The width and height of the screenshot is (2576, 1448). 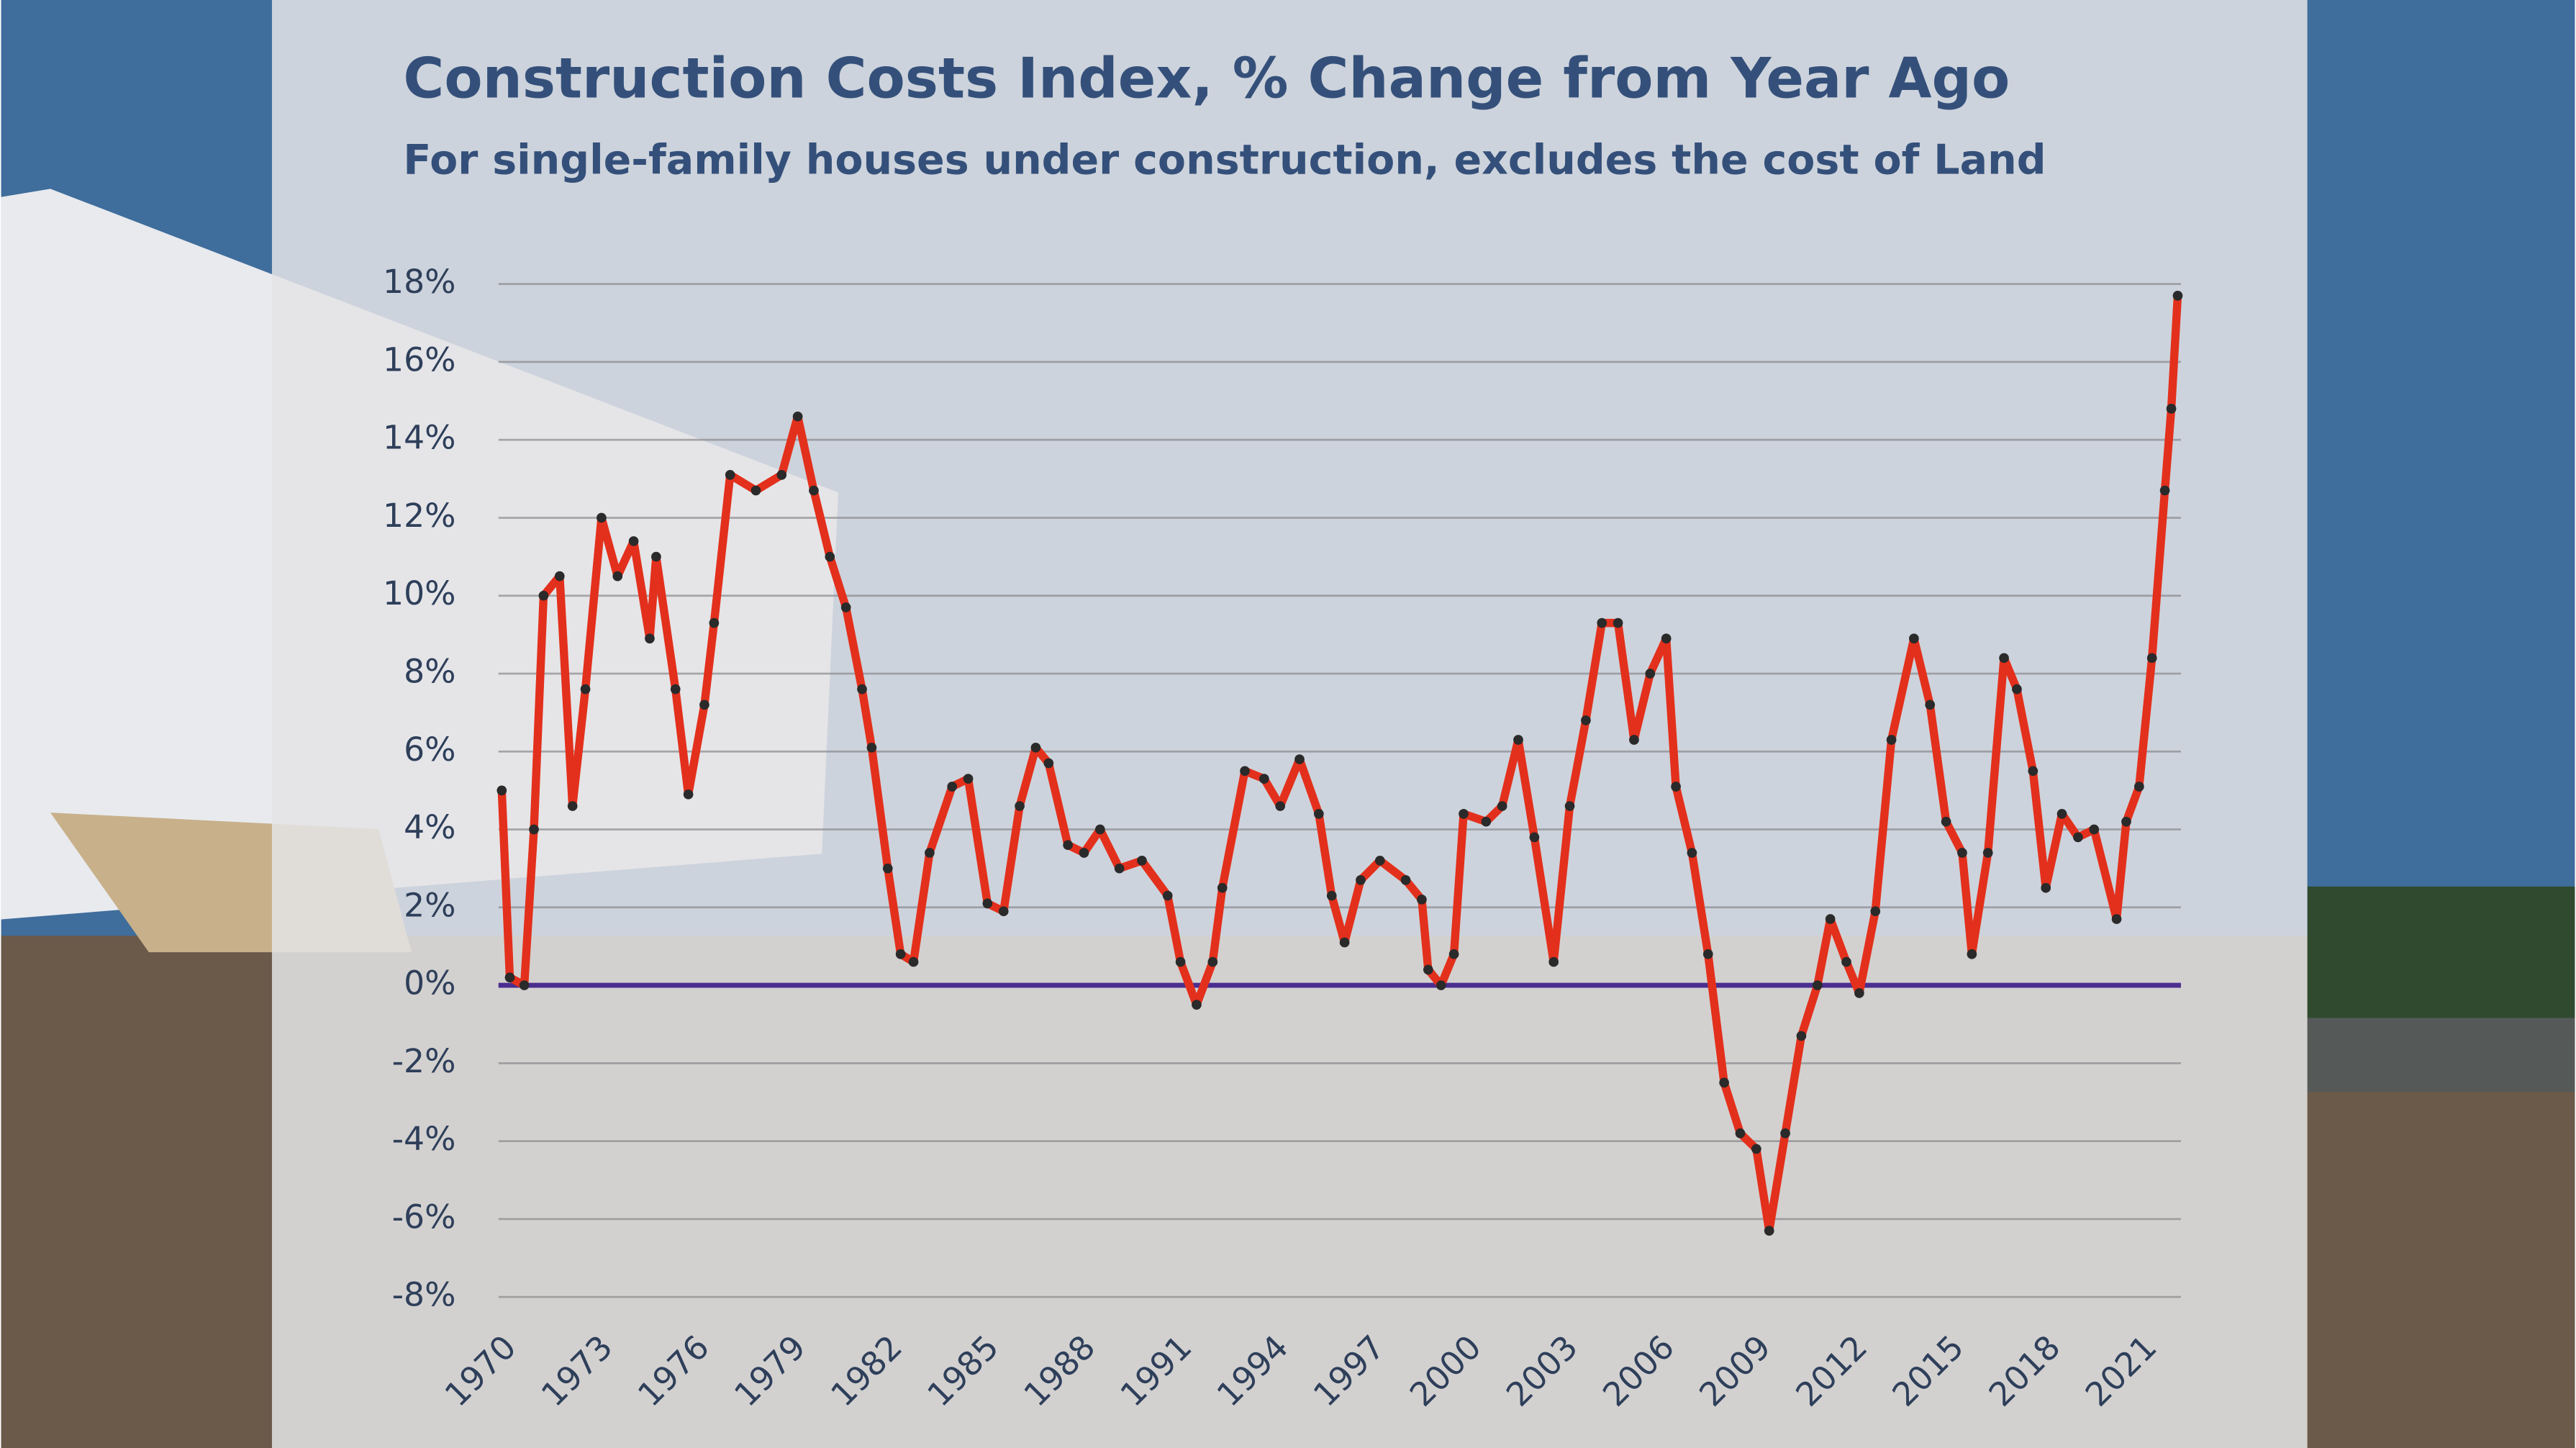 What do you see at coordinates (429, 827) in the screenshot?
I see `y-tick-label: 4%` at bounding box center [429, 827].